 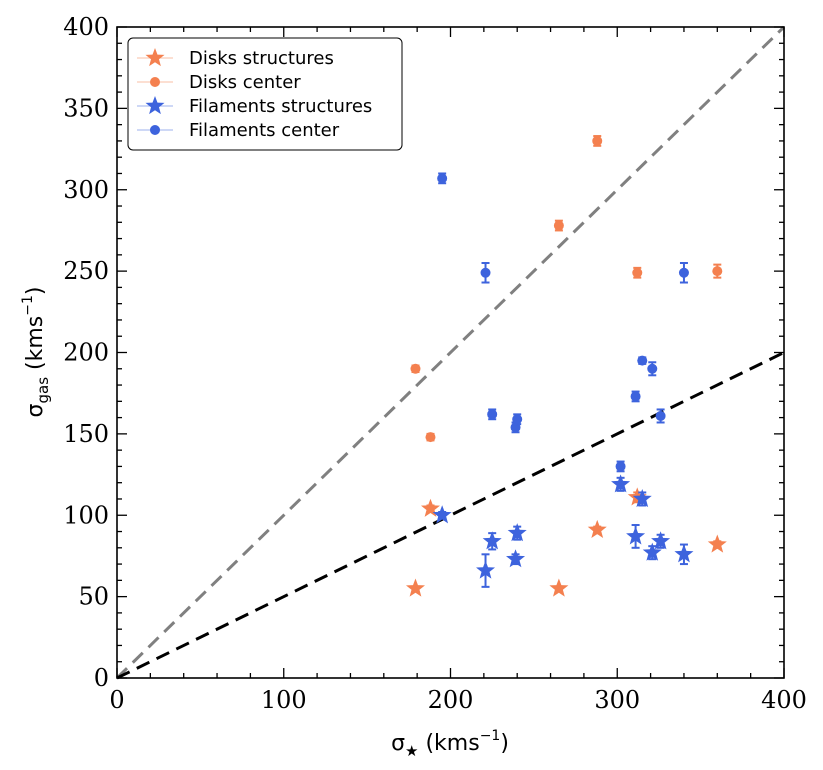 I want to click on y-tick-label: 300, so click(x=86, y=190).